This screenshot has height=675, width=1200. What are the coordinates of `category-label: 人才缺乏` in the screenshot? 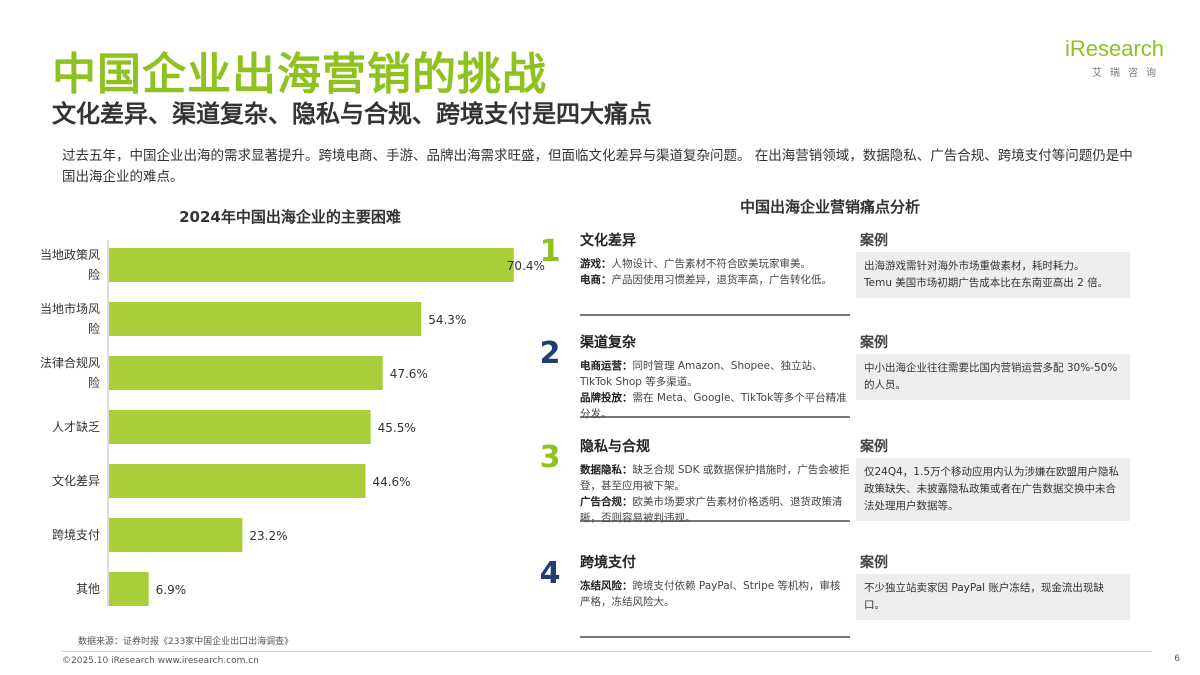 It's located at (76, 426).